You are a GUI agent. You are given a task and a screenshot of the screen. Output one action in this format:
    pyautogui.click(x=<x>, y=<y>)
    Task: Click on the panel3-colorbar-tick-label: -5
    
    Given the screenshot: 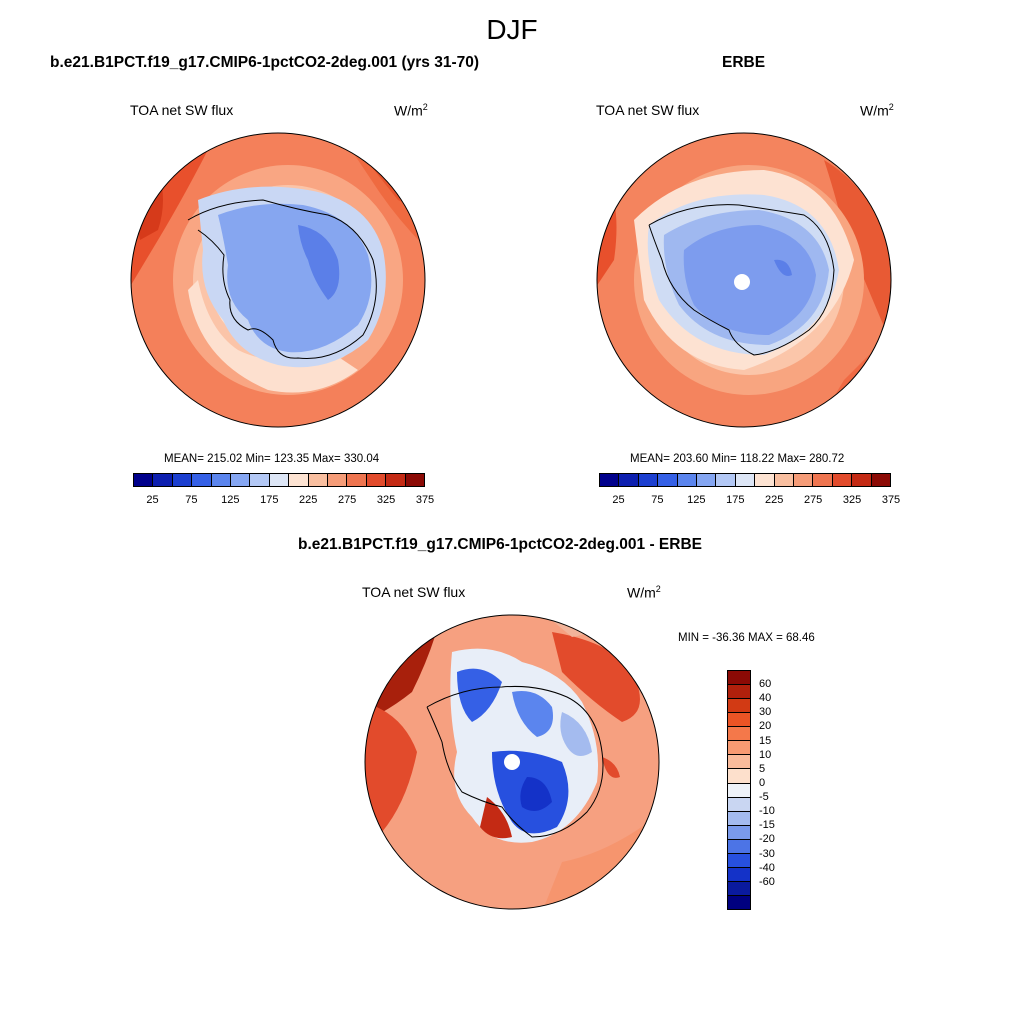 What is the action you would take?
    pyautogui.click(x=764, y=797)
    